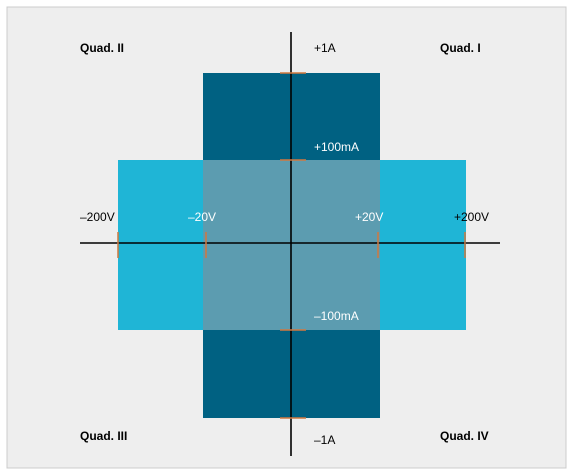 The width and height of the screenshot is (573, 475). I want to click on label-pos-20v: +20V, so click(369, 217).